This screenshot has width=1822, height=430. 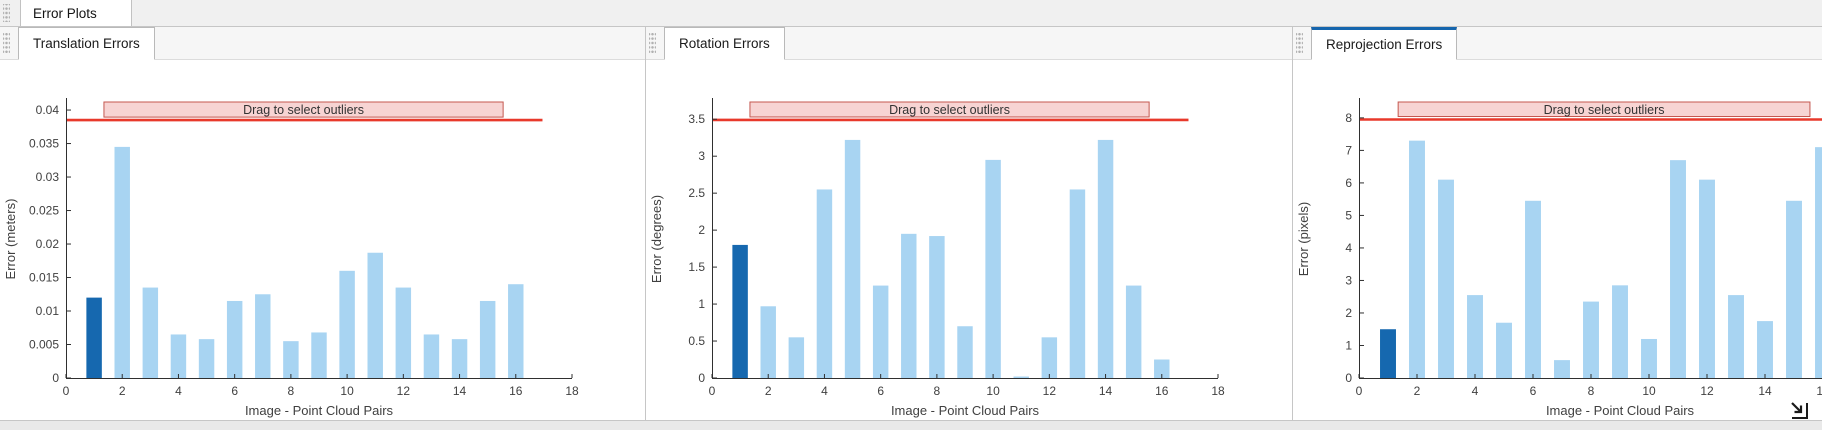 What do you see at coordinates (724, 43) in the screenshot?
I see `tab-rotation-errors: Rotation Errors` at bounding box center [724, 43].